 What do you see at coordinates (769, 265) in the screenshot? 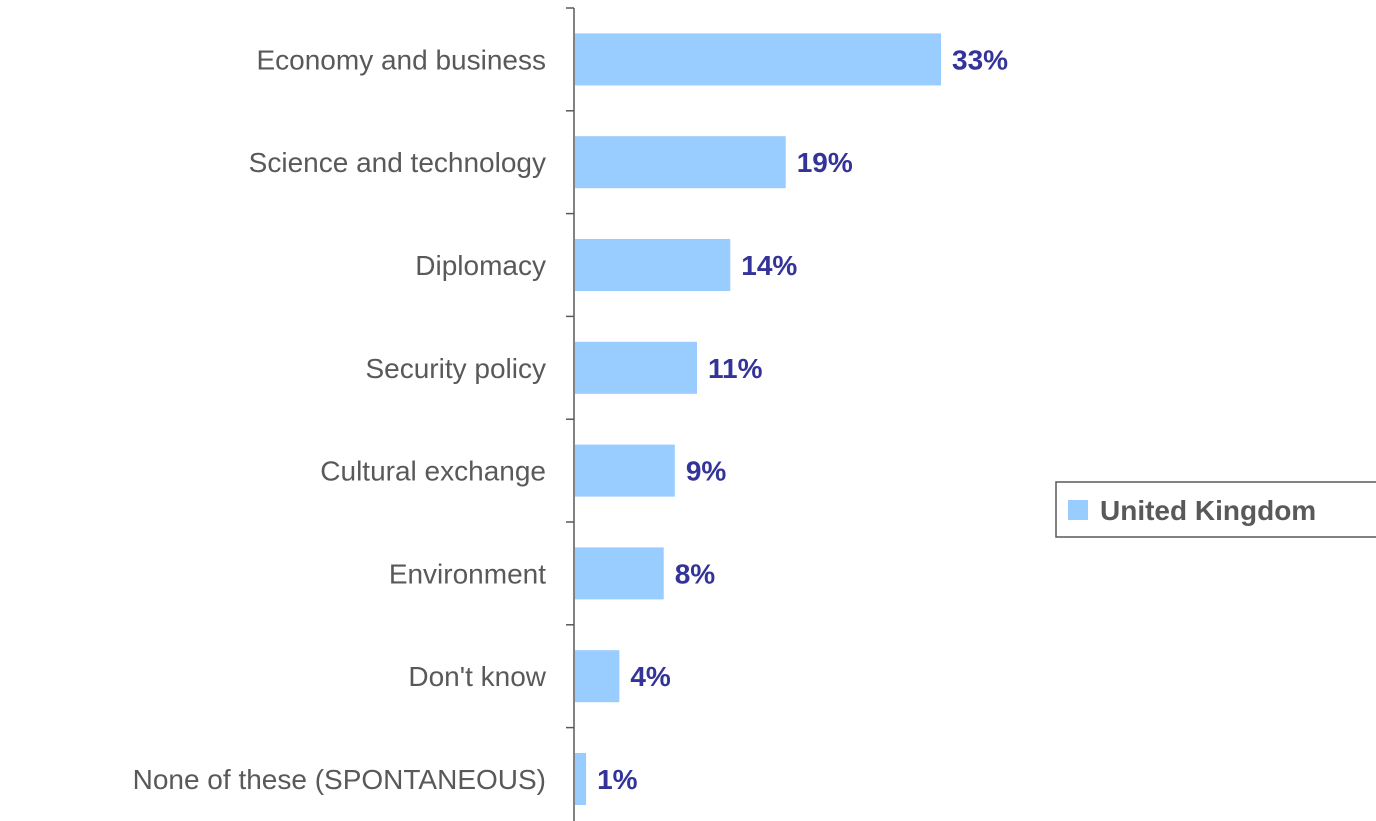
I see `value-label: 14%` at bounding box center [769, 265].